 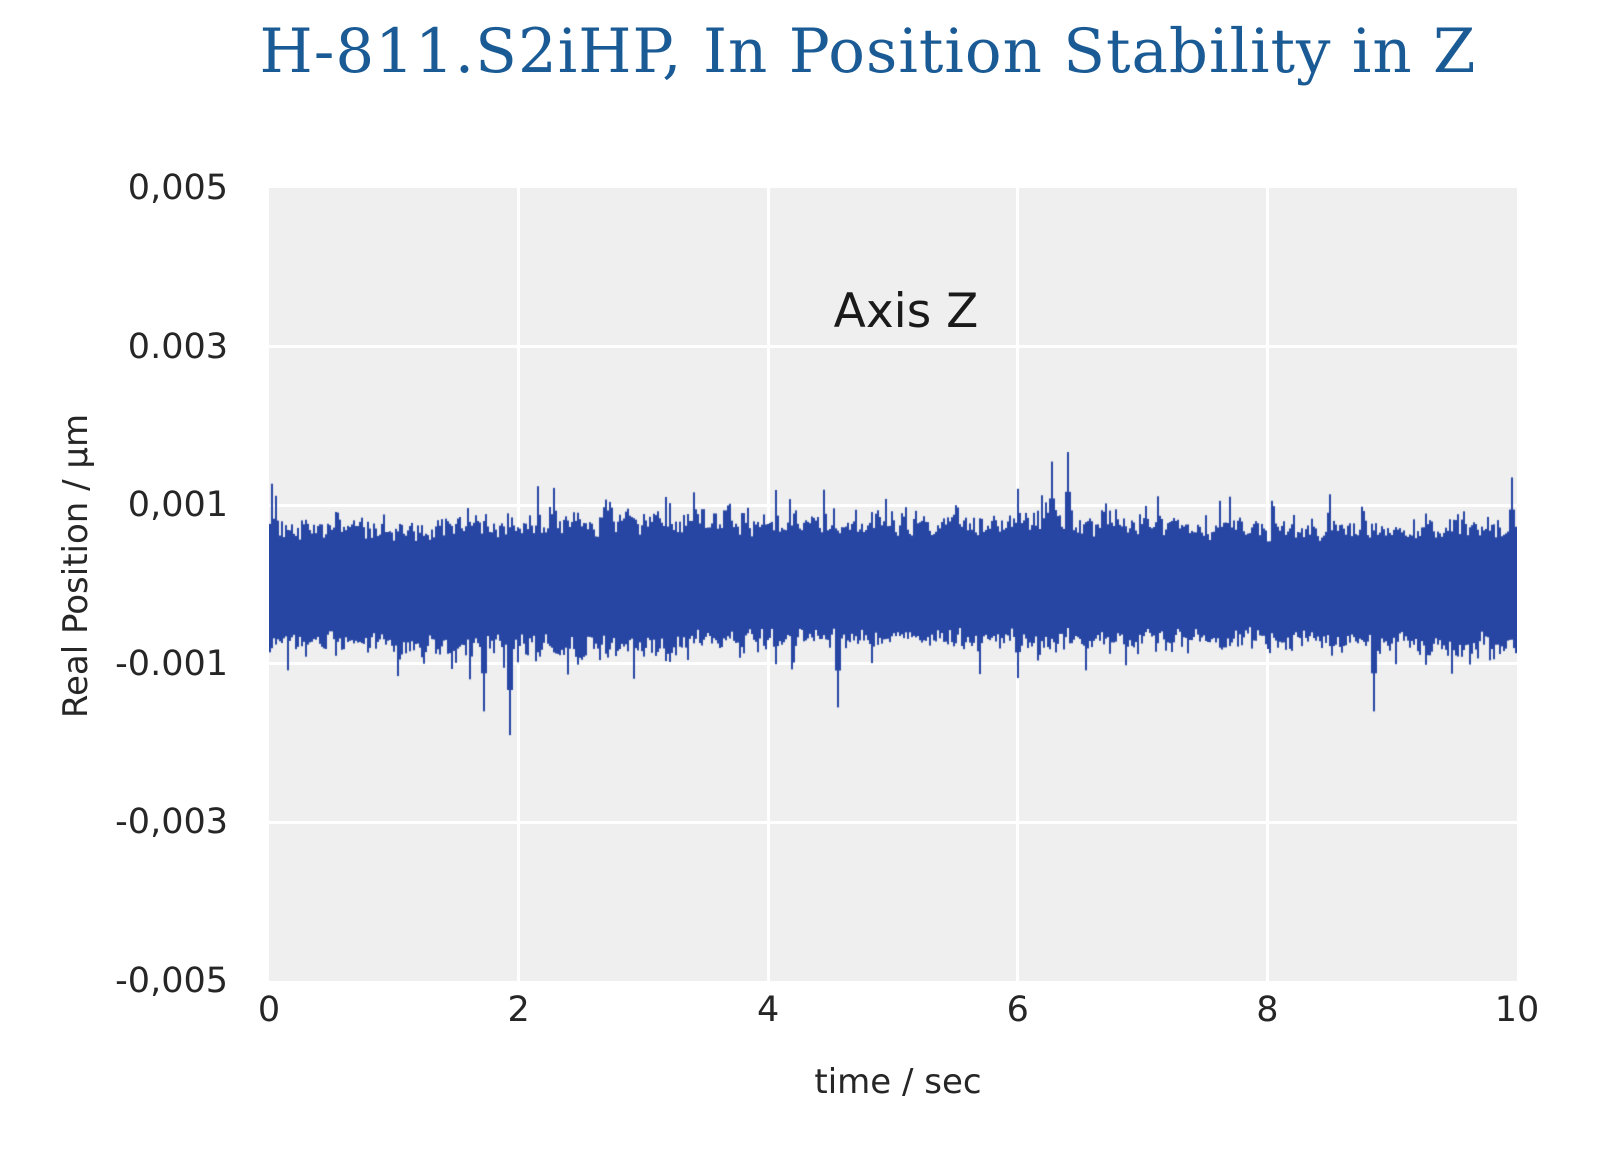 What do you see at coordinates (1267, 1010) in the screenshot?
I see `x-tick-label: 8` at bounding box center [1267, 1010].